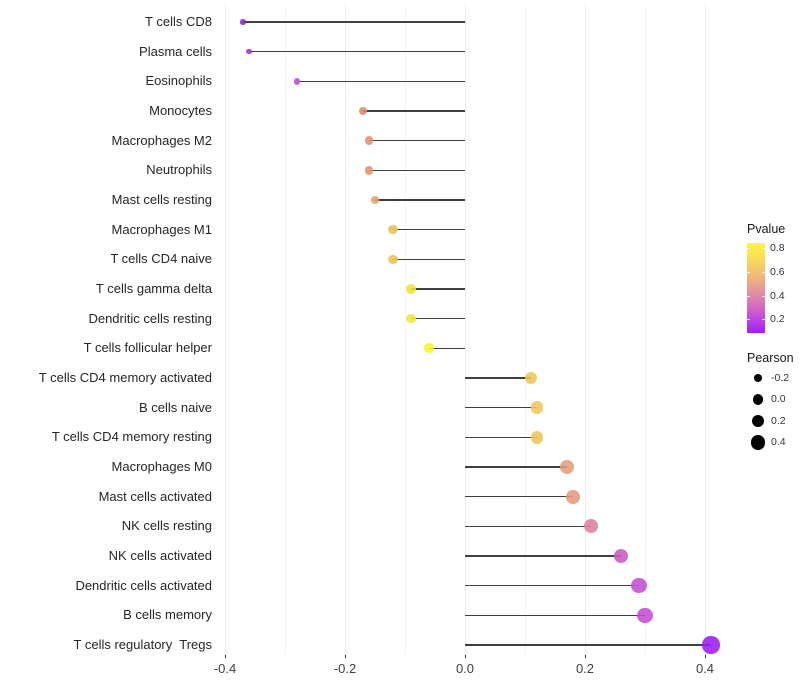 This screenshot has height=700, width=800. I want to click on x-tick-label: -0.4, so click(225, 668).